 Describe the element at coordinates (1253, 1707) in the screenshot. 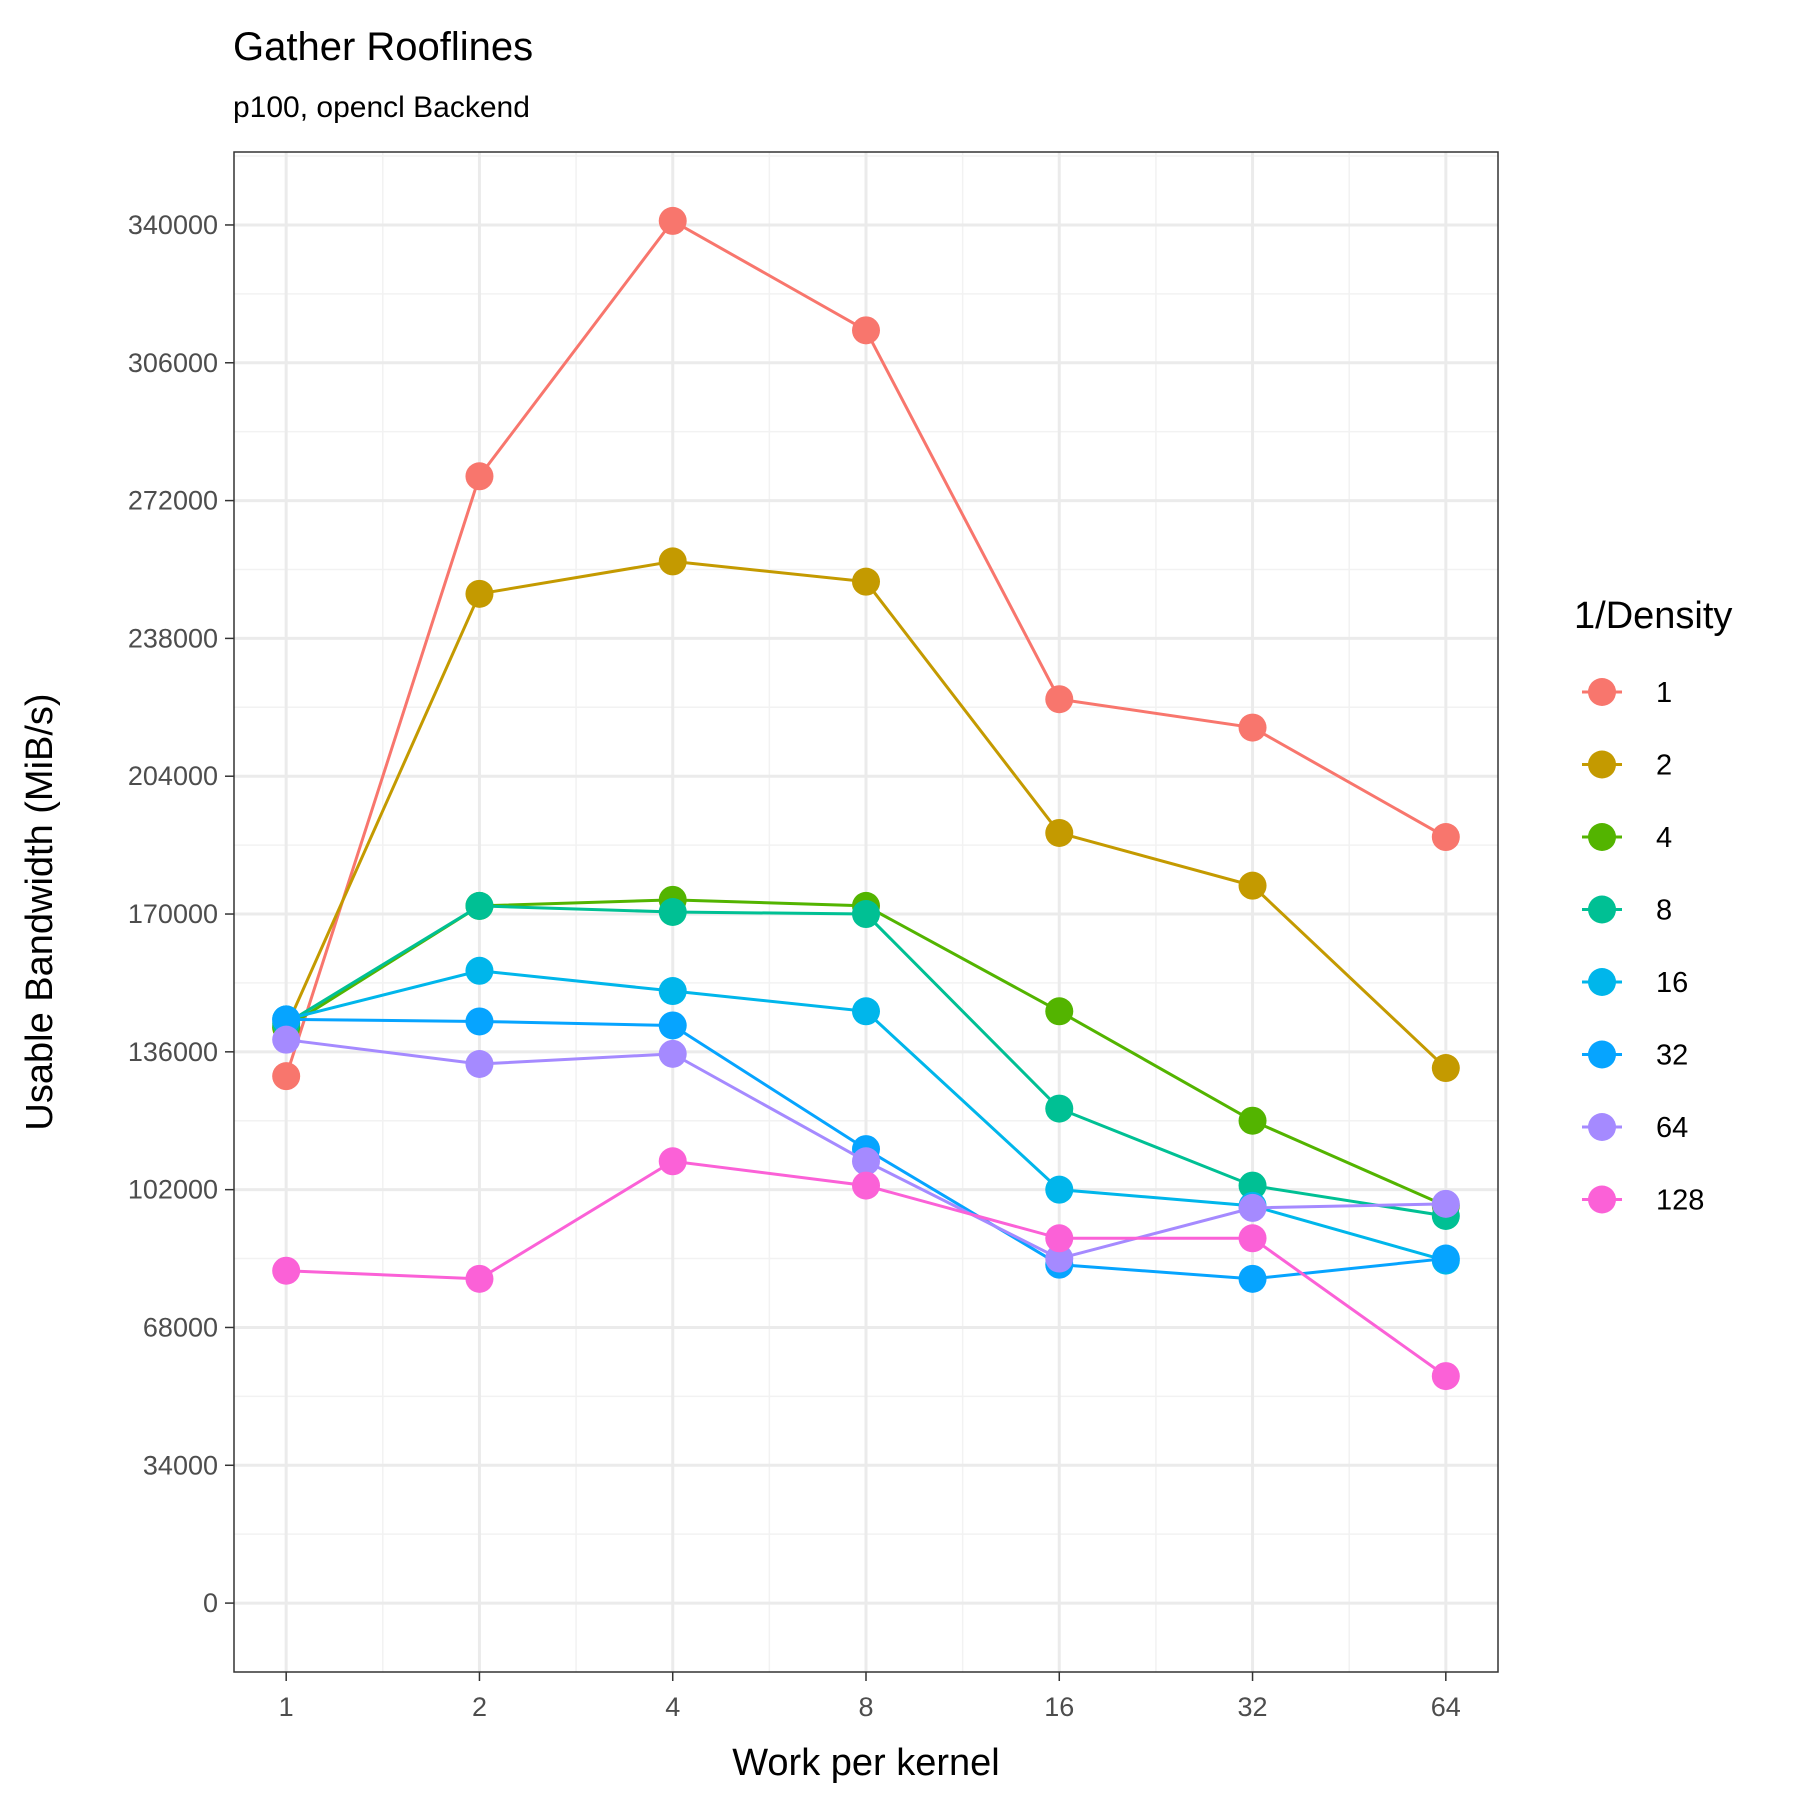

I see `x-tick-label: 32` at that location.